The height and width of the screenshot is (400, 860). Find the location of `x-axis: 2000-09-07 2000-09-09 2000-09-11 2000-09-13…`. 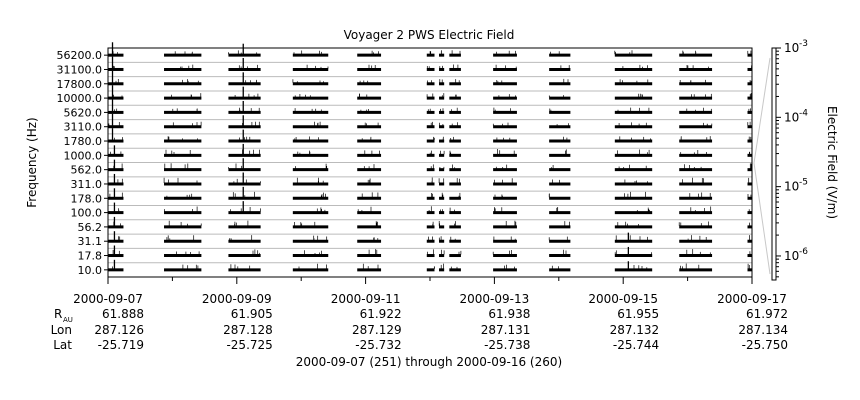

x-axis: 2000-09-07 2000-09-09 2000-09-11 2000-09-13… is located at coordinates (430, 291).